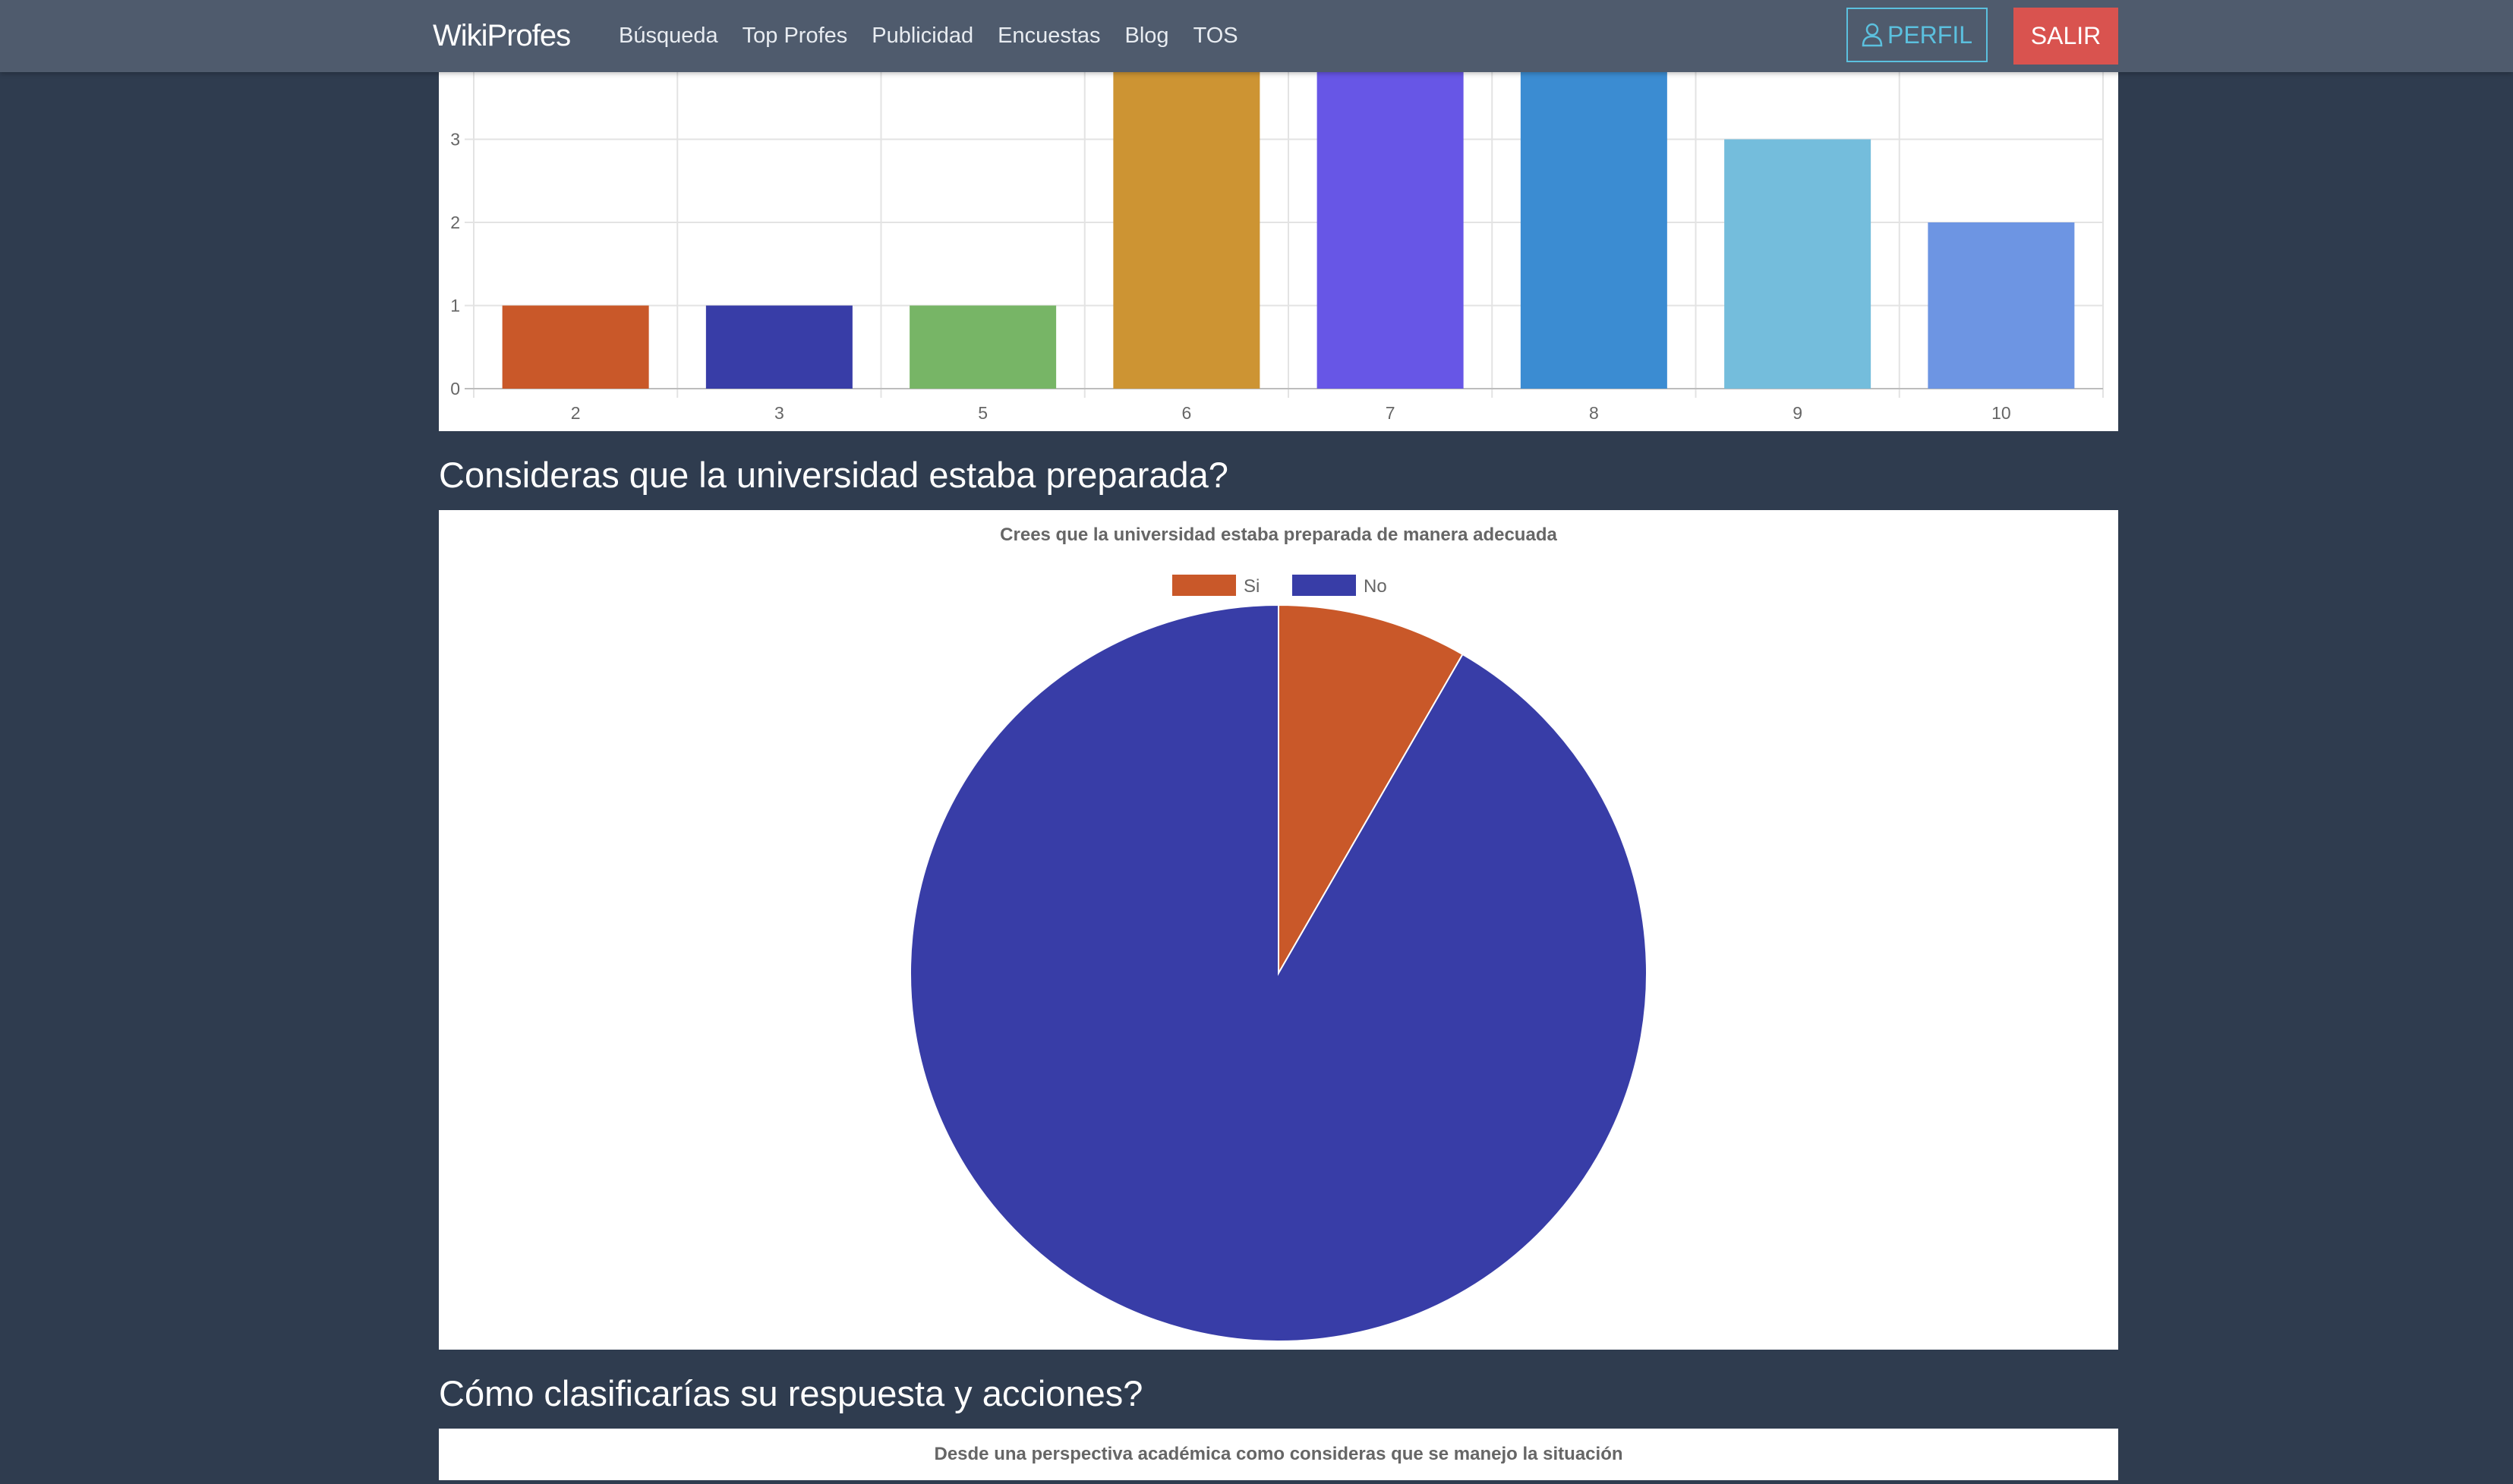  Describe the element at coordinates (455, 140) in the screenshot. I see `y-tick-label: 3` at that location.